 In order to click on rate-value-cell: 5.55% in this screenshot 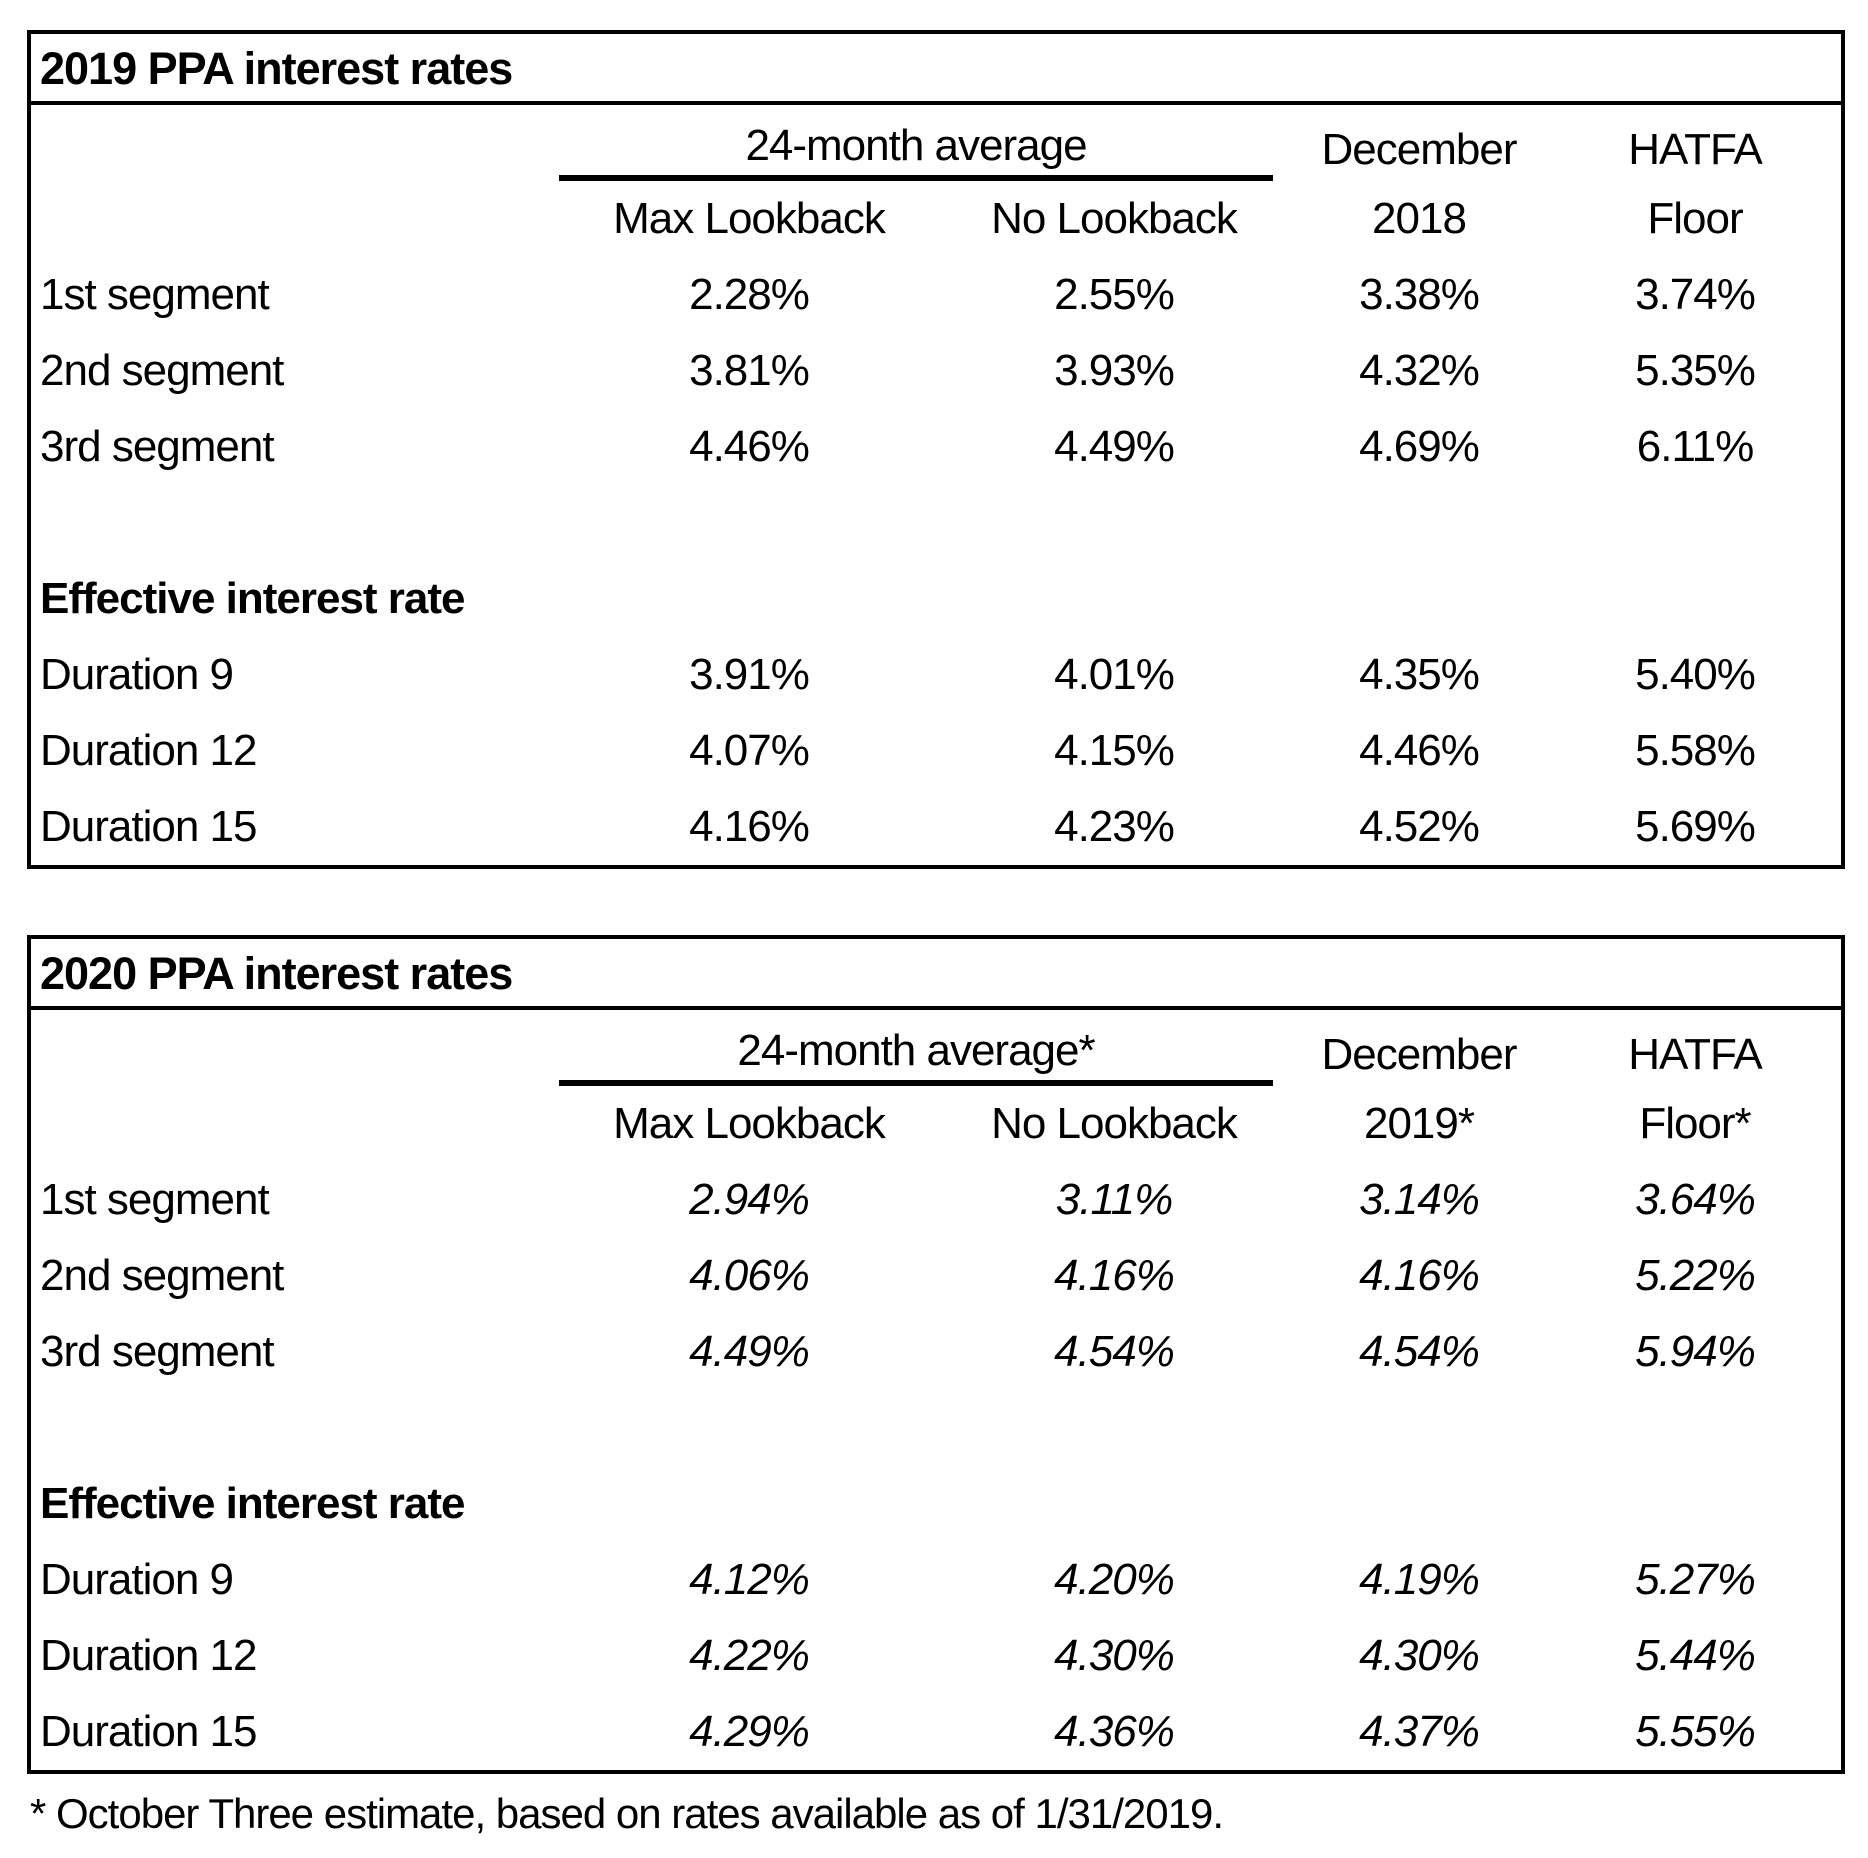, I will do `click(1695, 1731)`.